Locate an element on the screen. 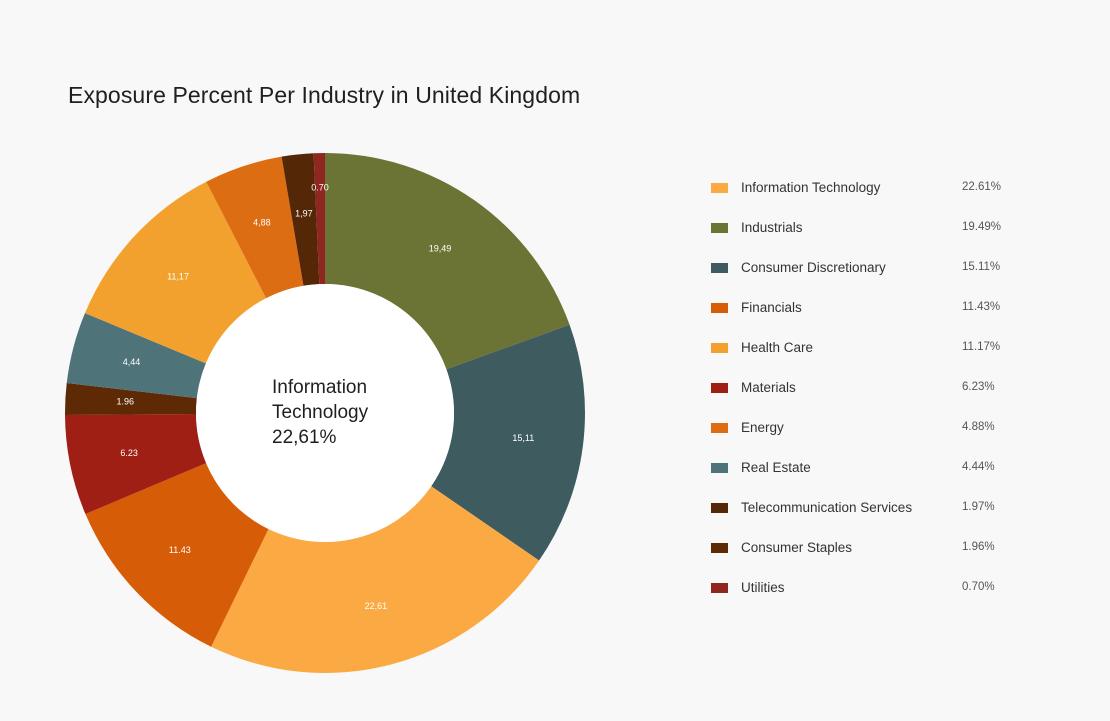 This screenshot has width=1110, height=721. slice-energy is located at coordinates (255, 227).